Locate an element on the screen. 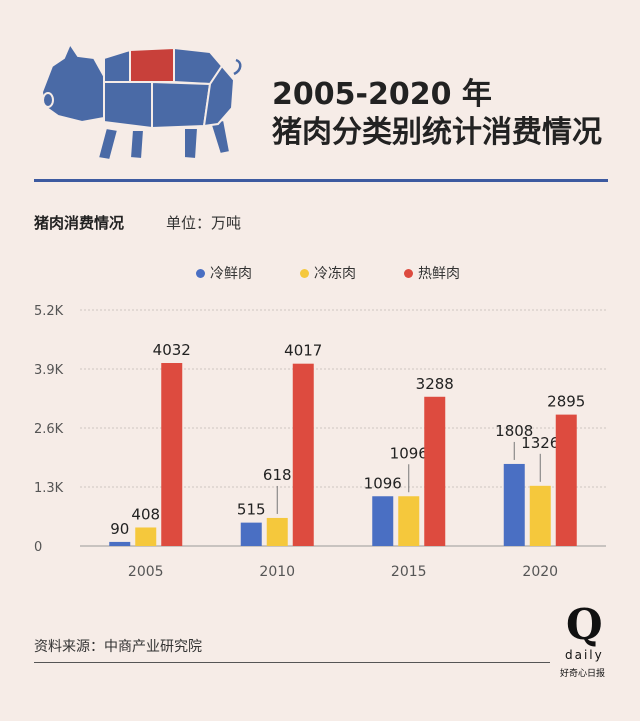 The image size is (640, 721). page-title: 2005-2020 年 猪肉分类别统计消费情况 is located at coordinates (447, 114).